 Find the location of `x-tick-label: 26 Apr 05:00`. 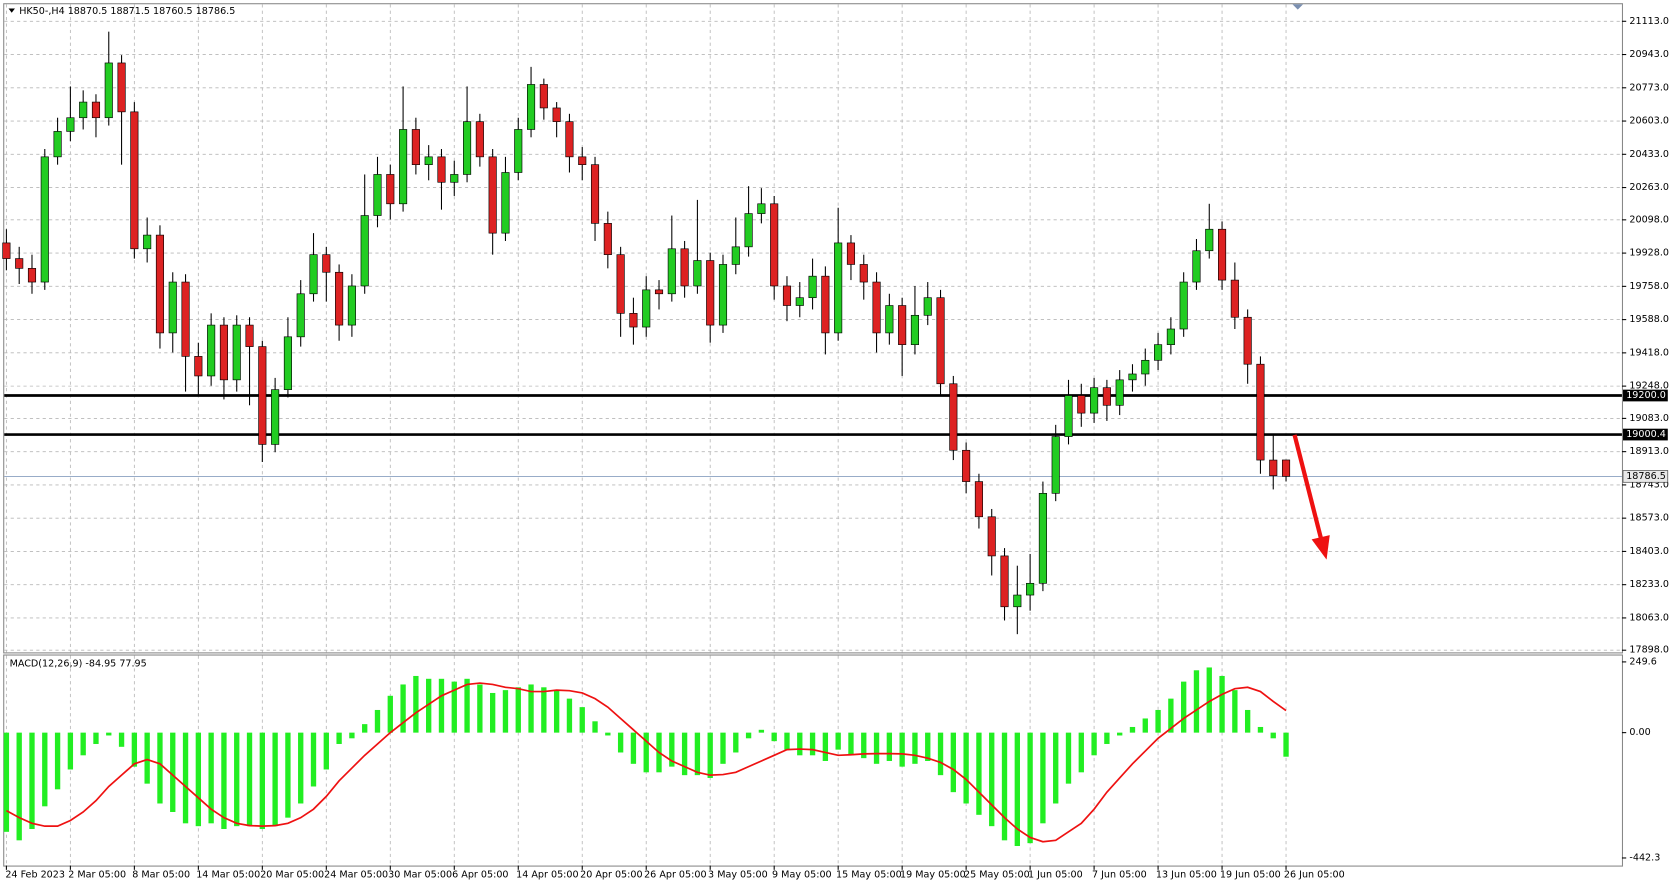

x-tick-label: 26 Apr 05:00 is located at coordinates (675, 875).